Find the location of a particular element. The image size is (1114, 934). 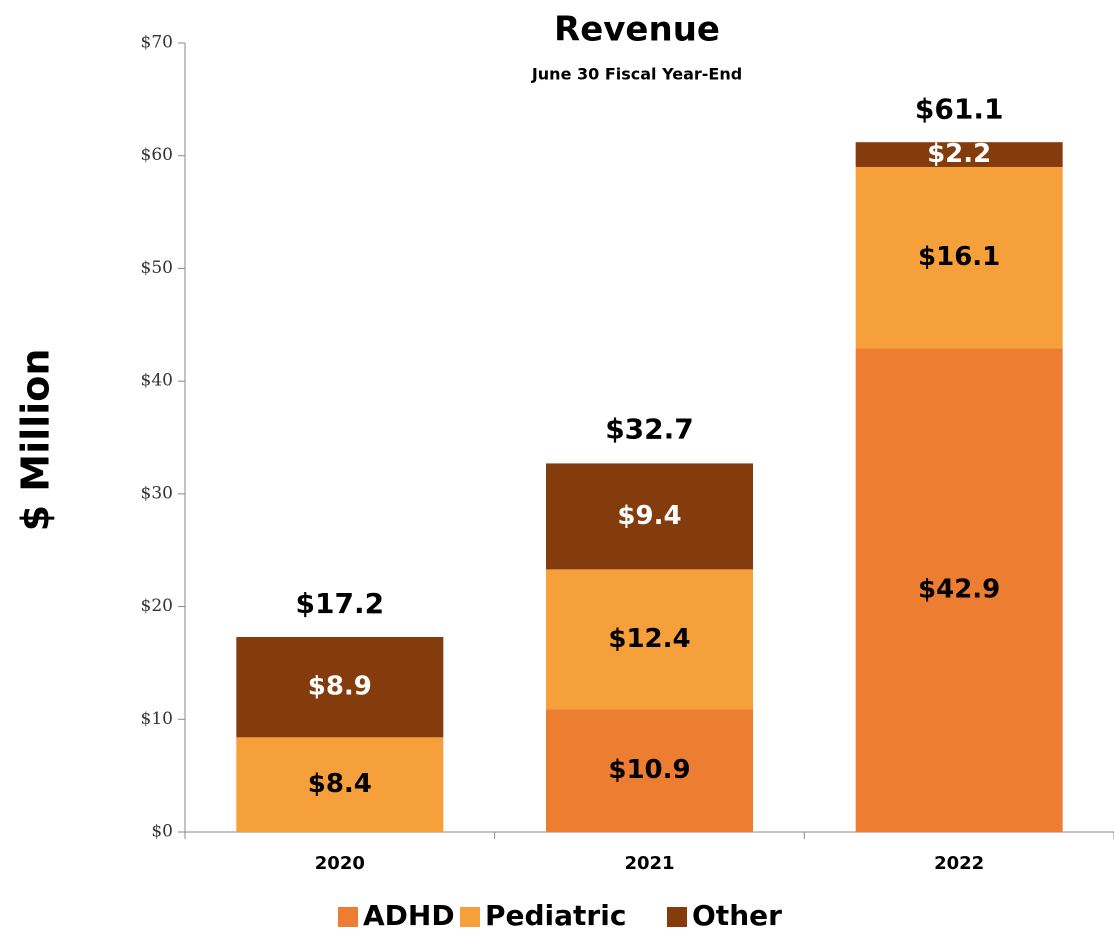

total-label: $61.1 is located at coordinates (959, 108).